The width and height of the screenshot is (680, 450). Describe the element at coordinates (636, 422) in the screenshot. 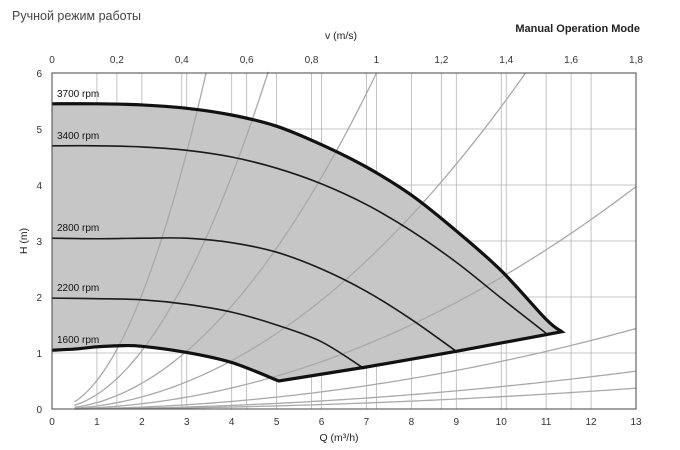

I see `x-tick-label: 13` at that location.